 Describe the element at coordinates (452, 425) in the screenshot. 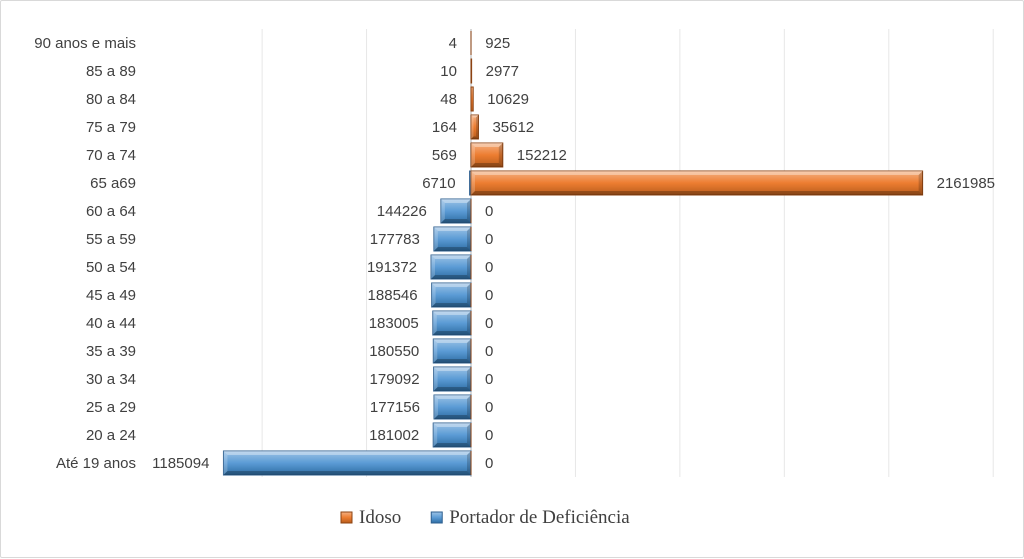

I see `bar-portador-1-bevel-top` at that location.